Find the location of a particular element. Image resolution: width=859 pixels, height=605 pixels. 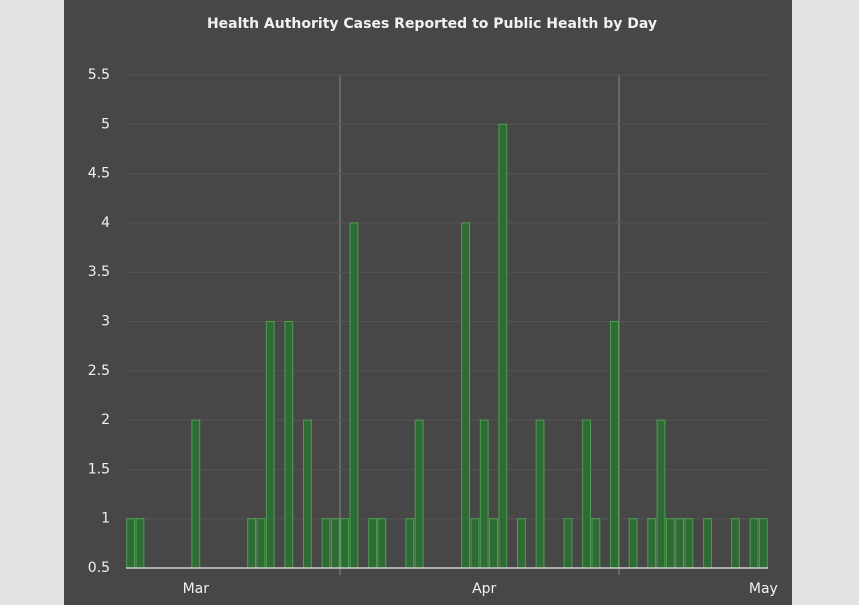

y-tick-label: 0.5 is located at coordinates (99, 568).